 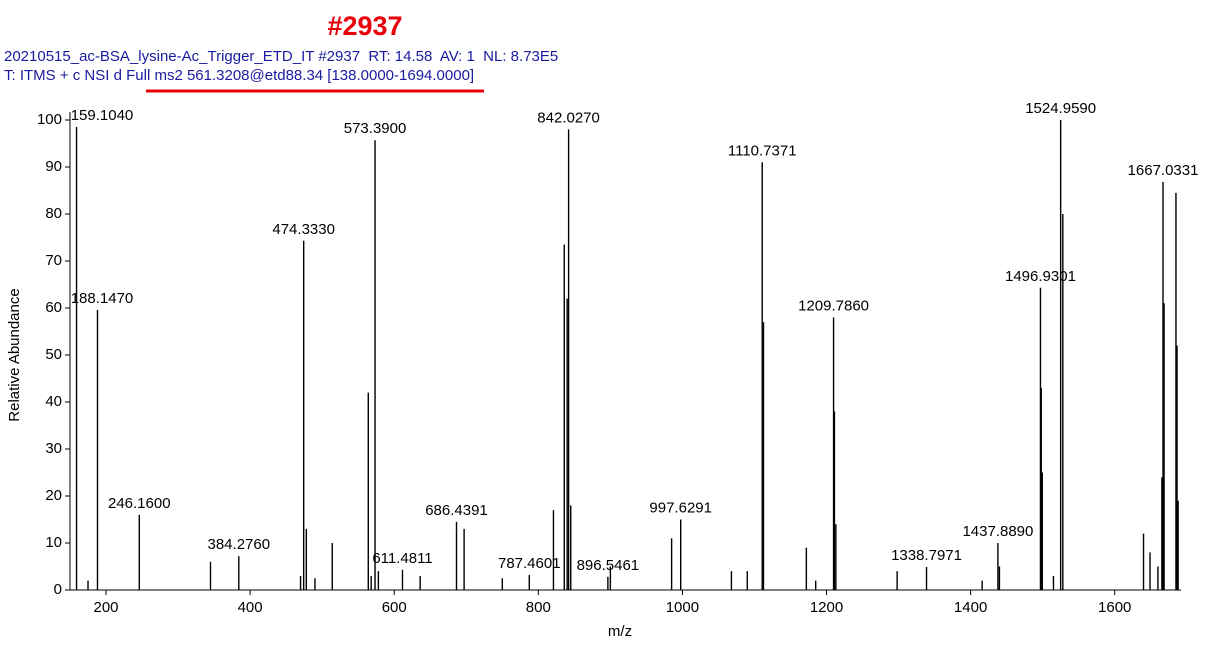 What do you see at coordinates (53, 448) in the screenshot?
I see `y-tick-label: 30` at bounding box center [53, 448].